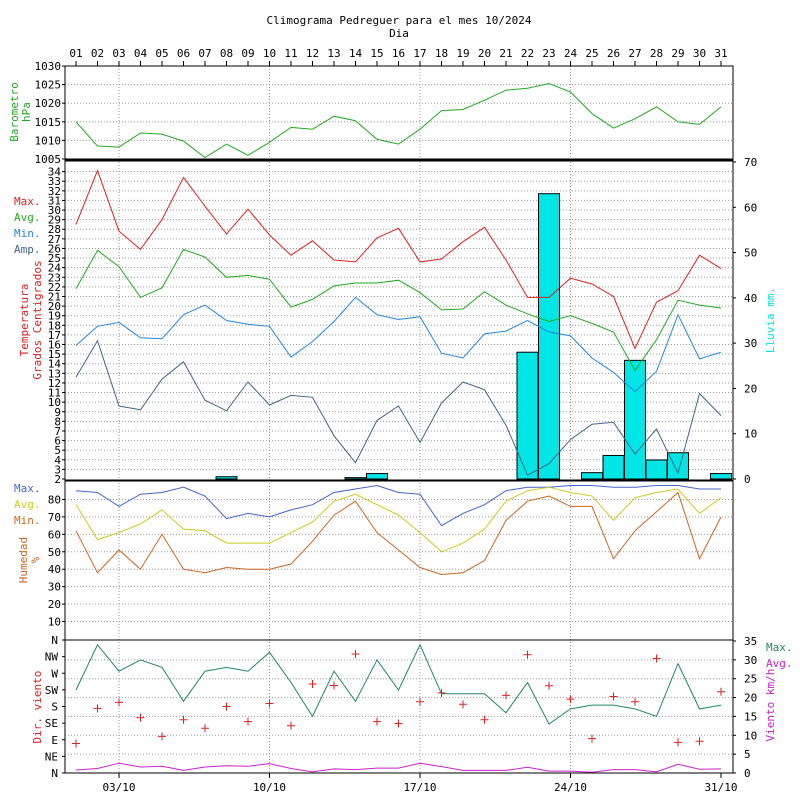 This screenshot has height=800, width=800. What do you see at coordinates (48, 140) in the screenshot?
I see `pressure-tick-label: 1010` at bounding box center [48, 140].